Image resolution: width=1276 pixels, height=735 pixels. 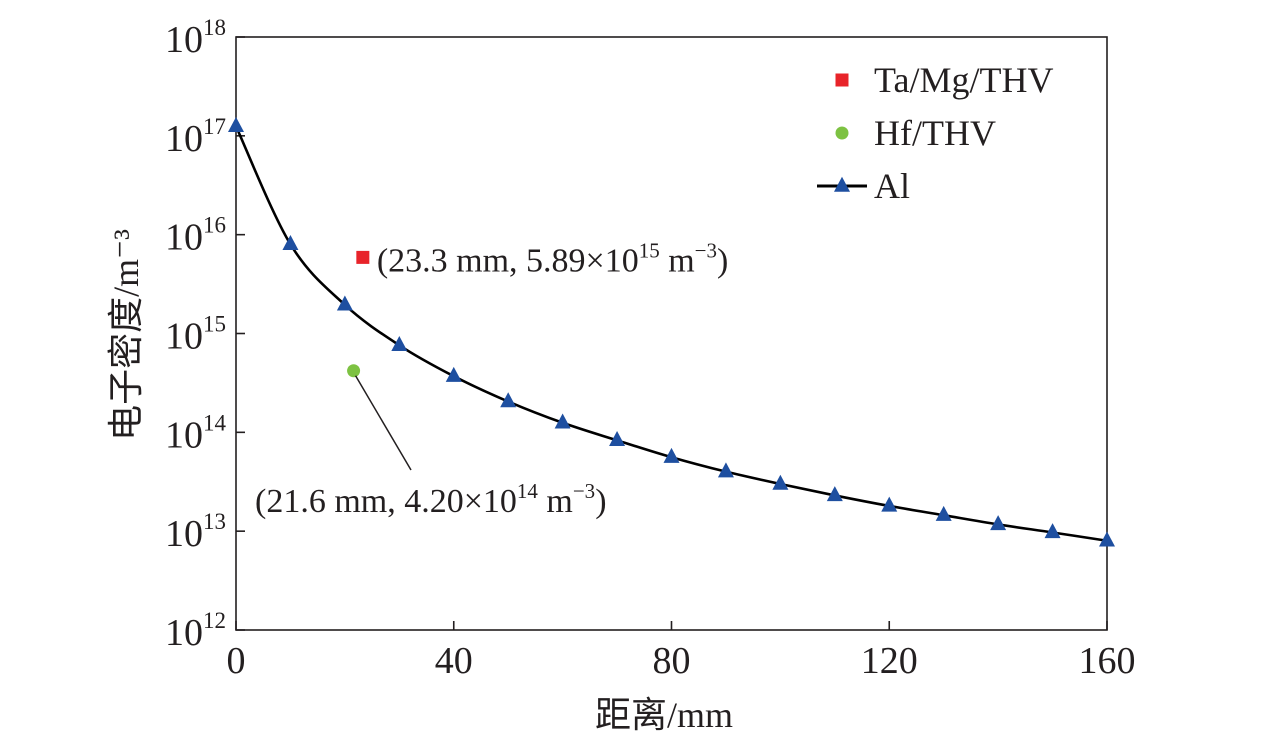 I want to click on x-tick-label: 160, so click(x=1107, y=661).